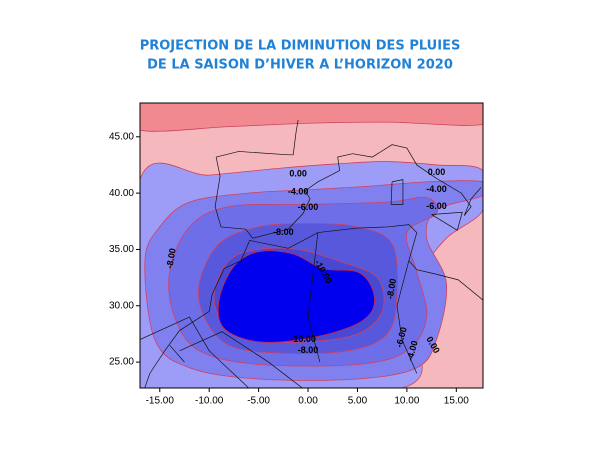 The image size is (600, 450). What do you see at coordinates (121, 136) in the screenshot?
I see `y-tick-label: 45.00` at bounding box center [121, 136].